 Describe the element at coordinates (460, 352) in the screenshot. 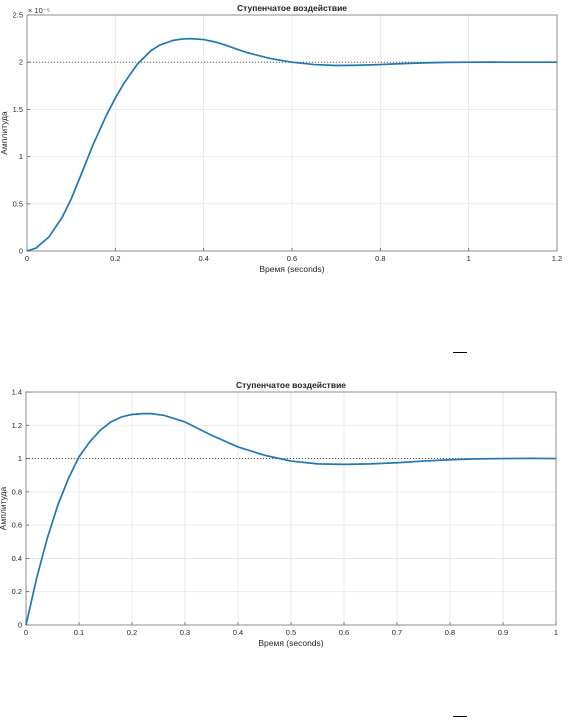

I see `underline-mark-top` at that location.